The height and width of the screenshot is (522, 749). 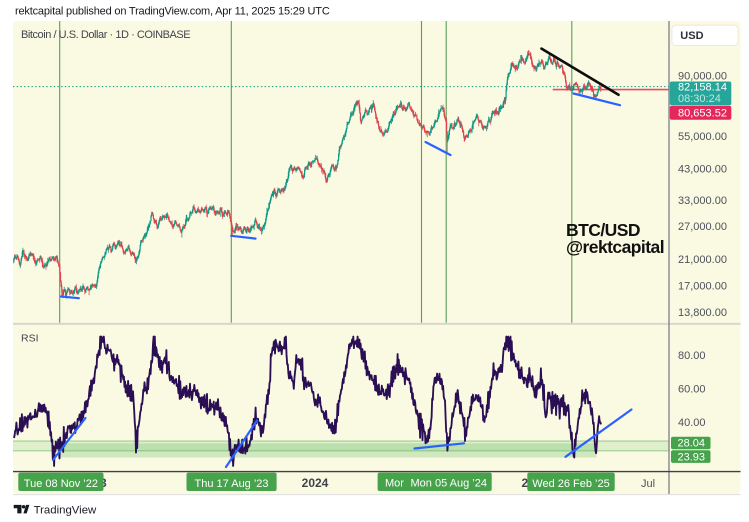 I want to click on svg-text: 23.93, so click(x=692, y=457).